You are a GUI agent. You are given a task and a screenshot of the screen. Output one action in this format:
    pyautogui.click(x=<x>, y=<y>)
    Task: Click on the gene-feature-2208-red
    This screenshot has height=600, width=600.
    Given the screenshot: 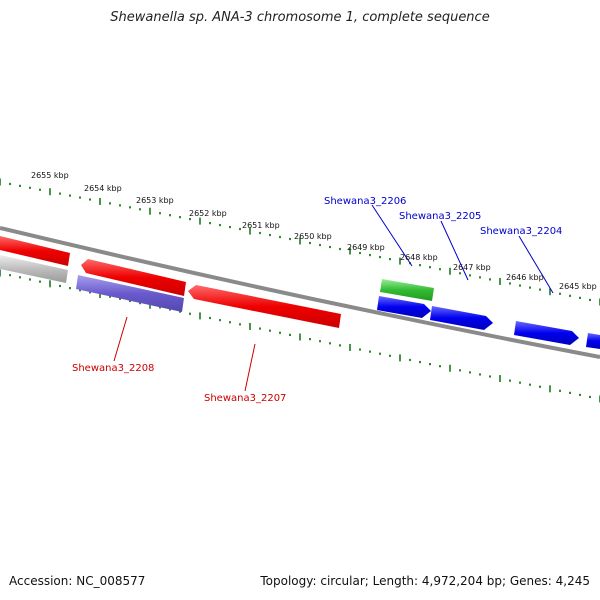 What is the action you would take?
    pyautogui.click(x=133, y=277)
    